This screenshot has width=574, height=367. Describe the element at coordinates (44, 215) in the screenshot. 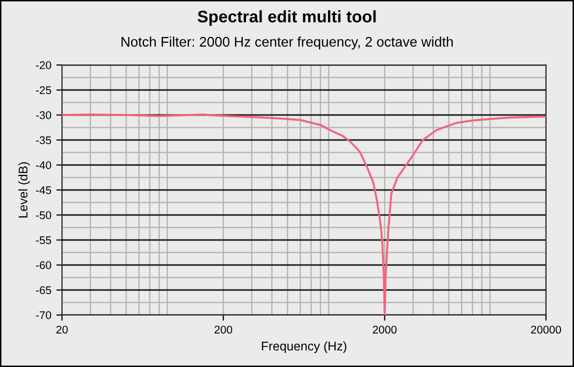

I see `y-tick-label: -50` at that location.